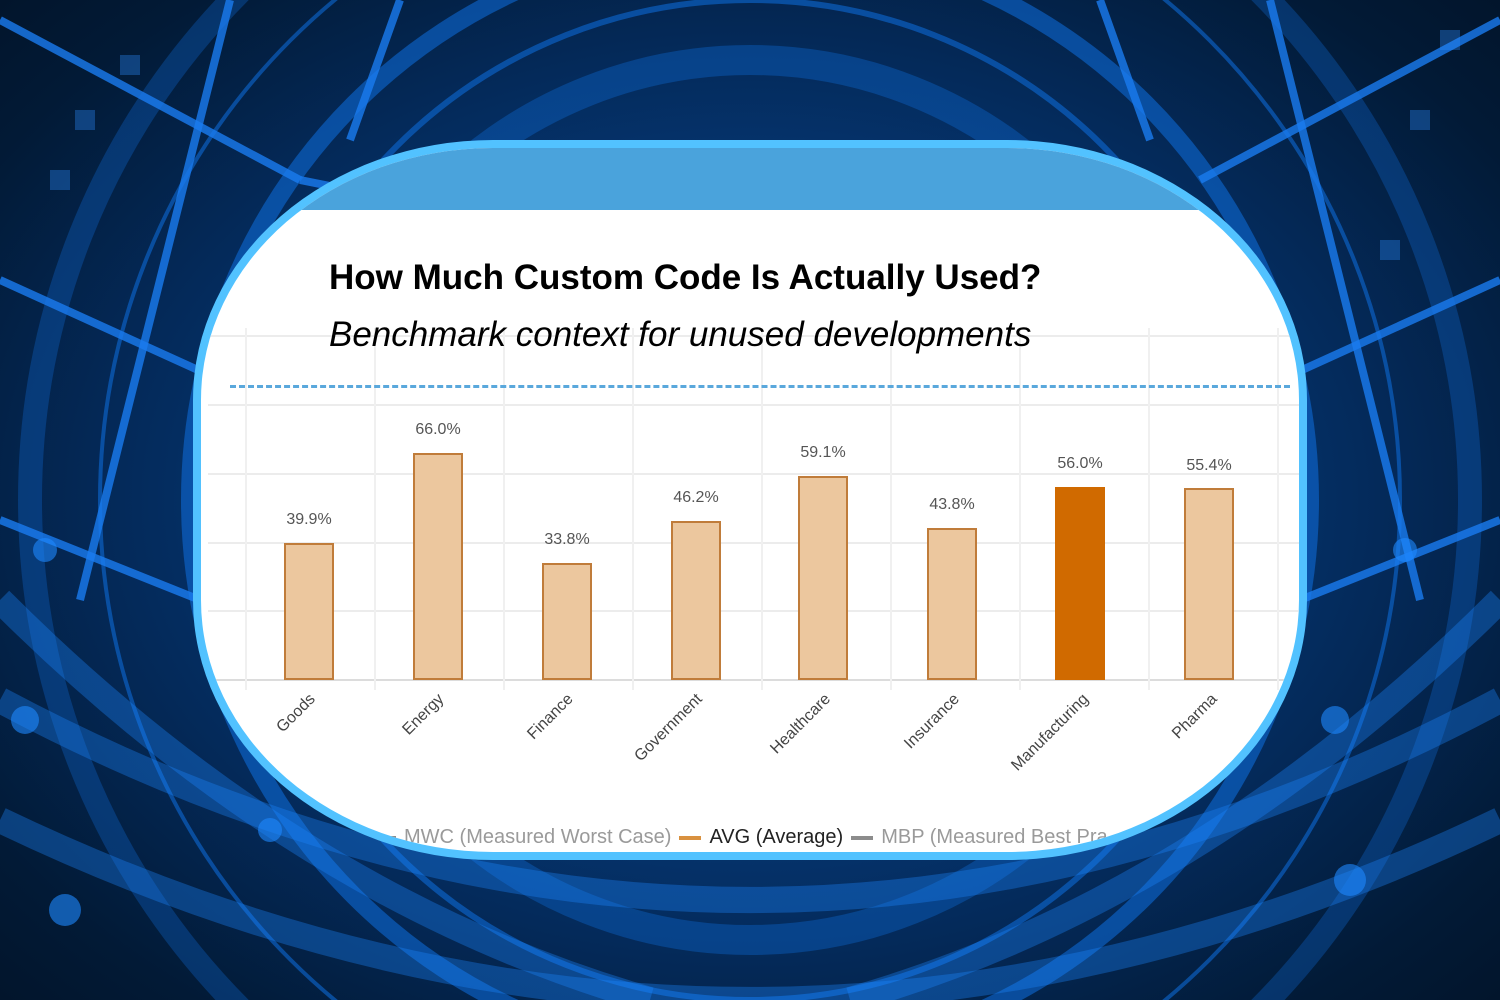 Image resolution: width=1500 pixels, height=1000 pixels. What do you see at coordinates (567, 539) in the screenshot?
I see `value-label: 33.8%` at bounding box center [567, 539].